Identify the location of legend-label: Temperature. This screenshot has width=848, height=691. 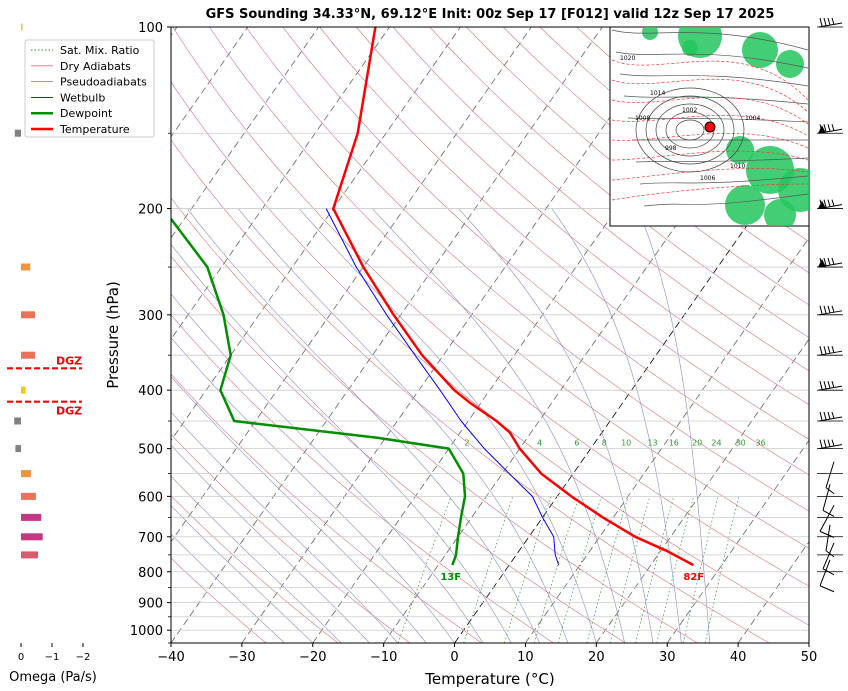
(94, 129).